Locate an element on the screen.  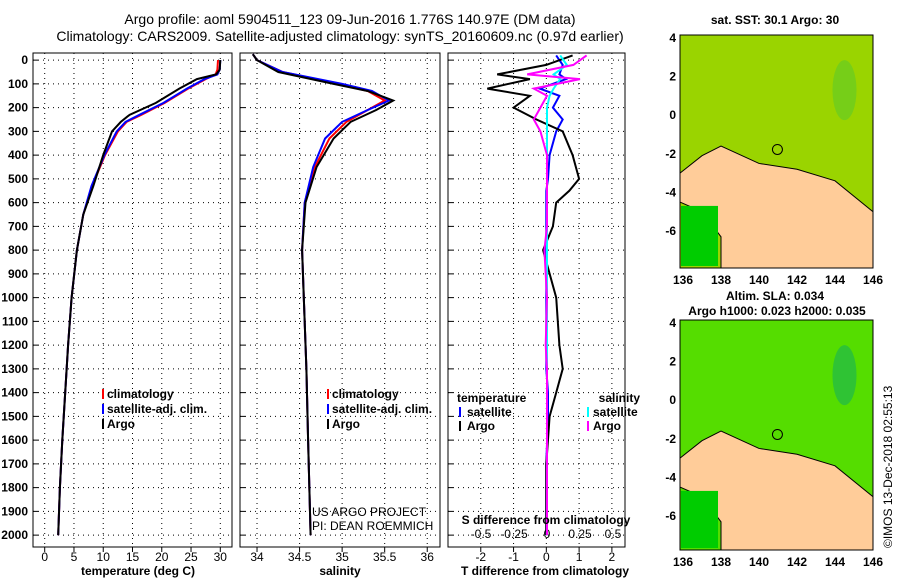
ytick-label: 1700 is located at coordinates (14, 464).